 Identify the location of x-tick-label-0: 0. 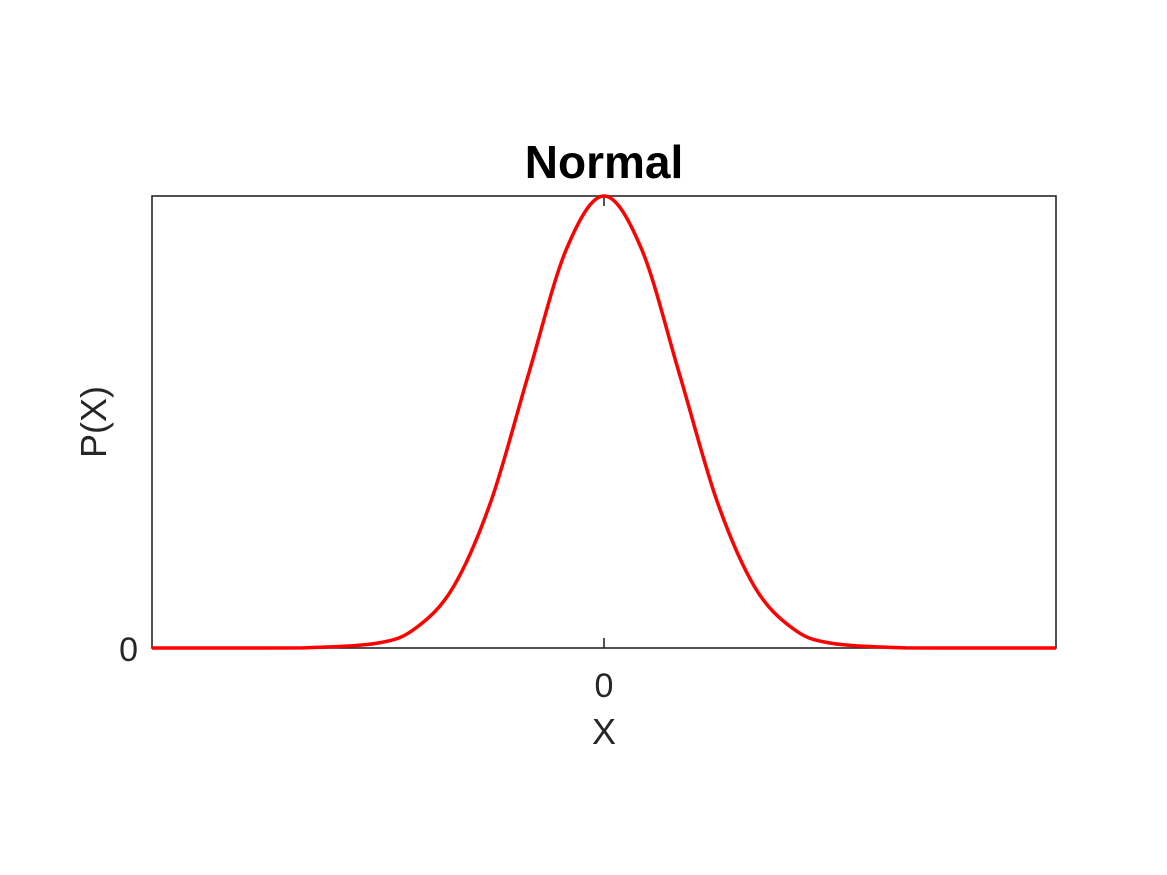
(604, 686).